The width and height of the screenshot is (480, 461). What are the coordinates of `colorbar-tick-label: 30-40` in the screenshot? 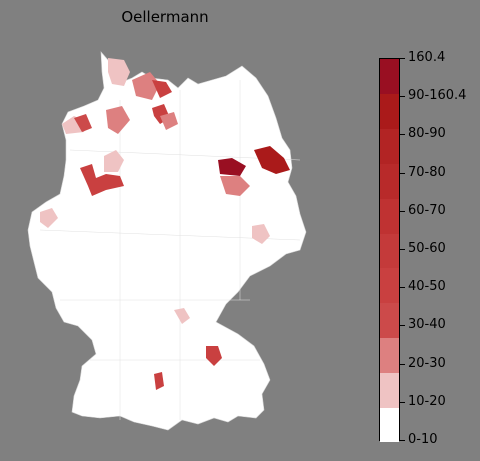 It's located at (427, 325).